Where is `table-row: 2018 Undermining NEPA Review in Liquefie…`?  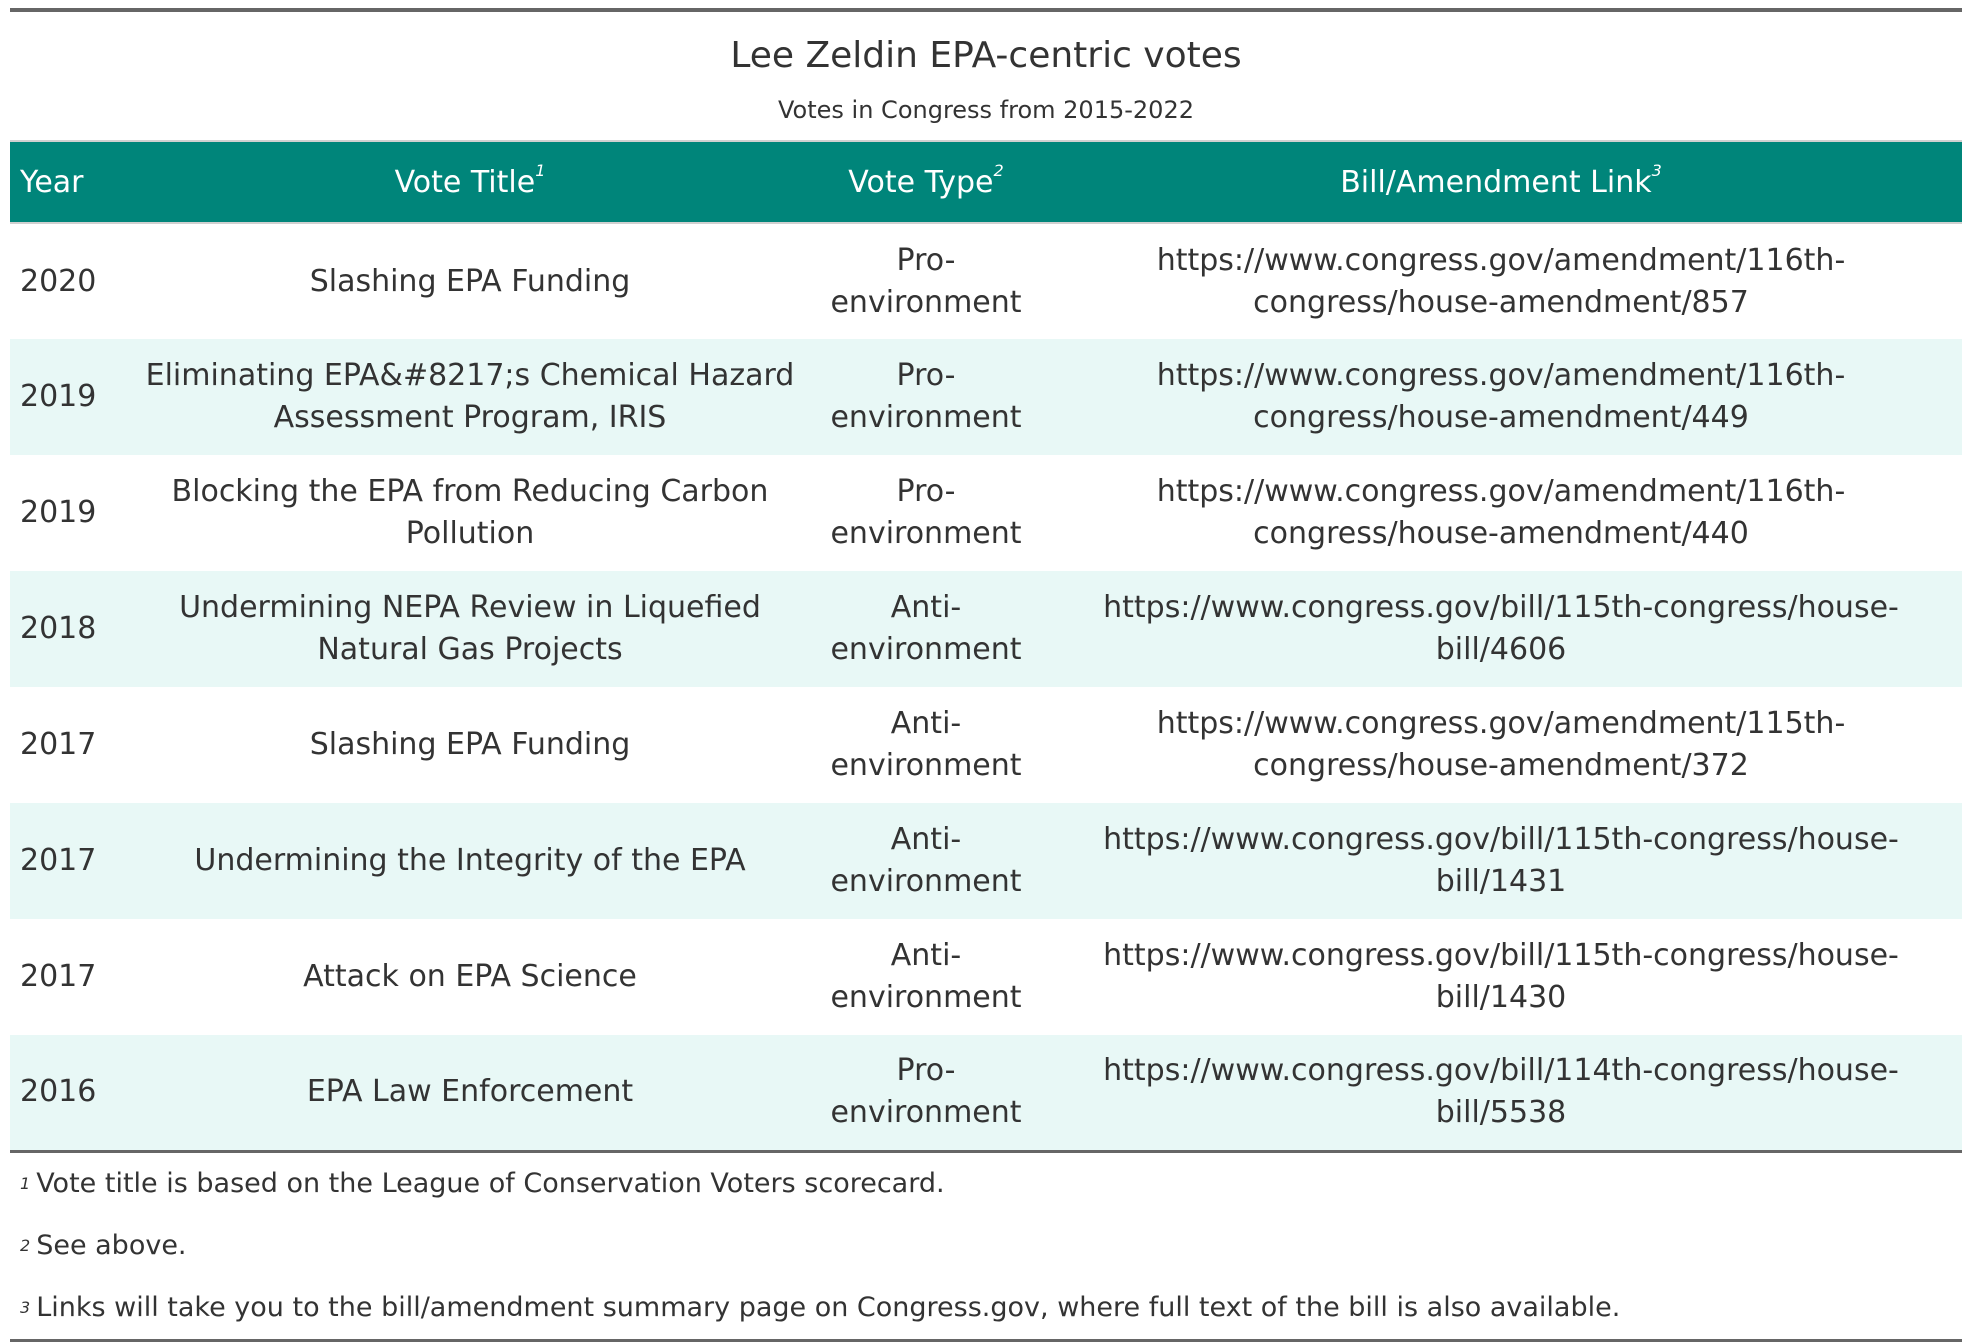 table-row: 2018 Undermining NEPA Review in Liquefie… is located at coordinates (986, 629).